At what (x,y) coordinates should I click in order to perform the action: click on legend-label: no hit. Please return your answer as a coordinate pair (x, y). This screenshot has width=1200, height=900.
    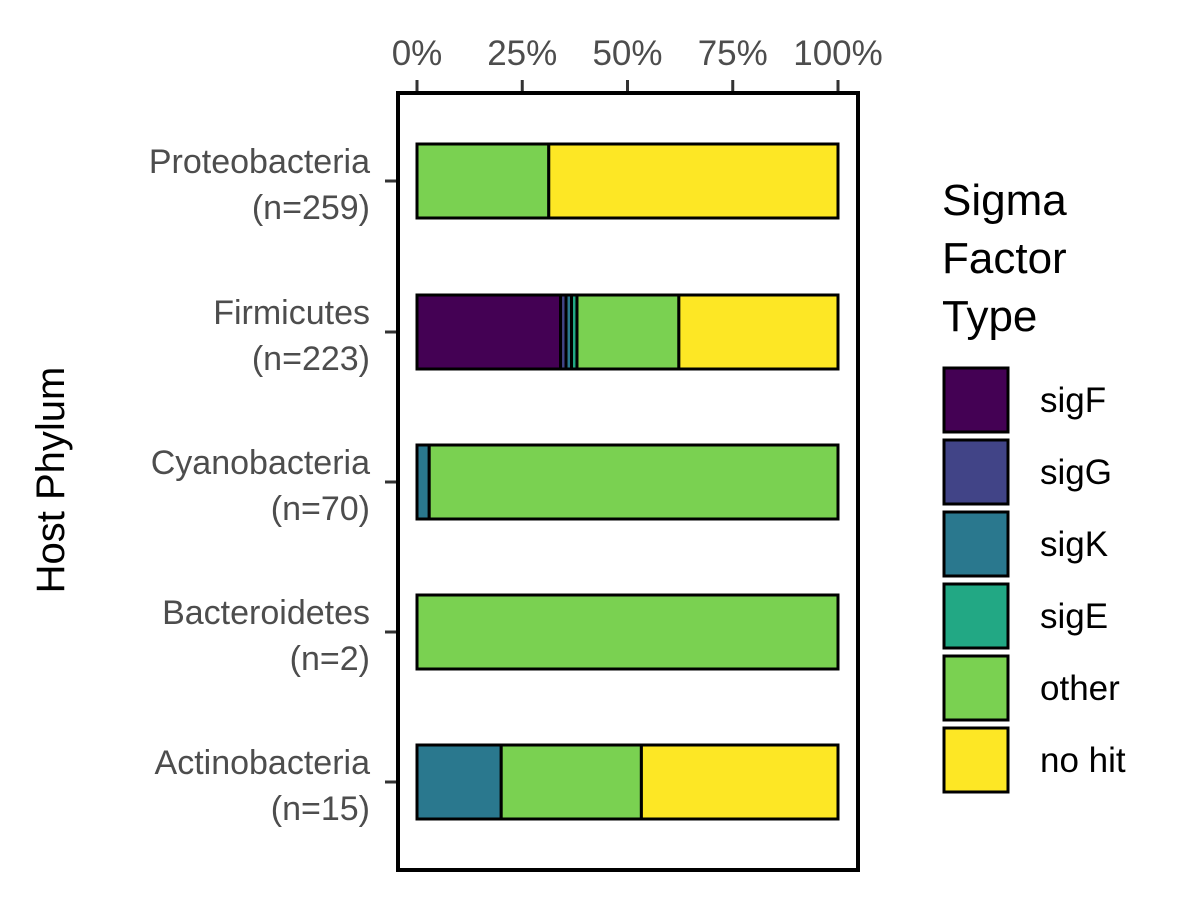
    Looking at the image, I should click on (1083, 760).